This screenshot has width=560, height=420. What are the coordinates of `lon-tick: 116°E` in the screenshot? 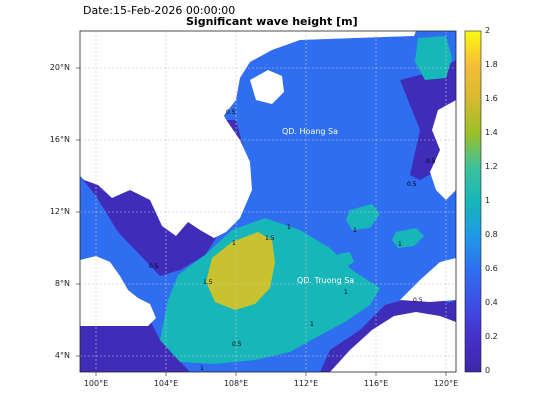 It's located at (376, 383).